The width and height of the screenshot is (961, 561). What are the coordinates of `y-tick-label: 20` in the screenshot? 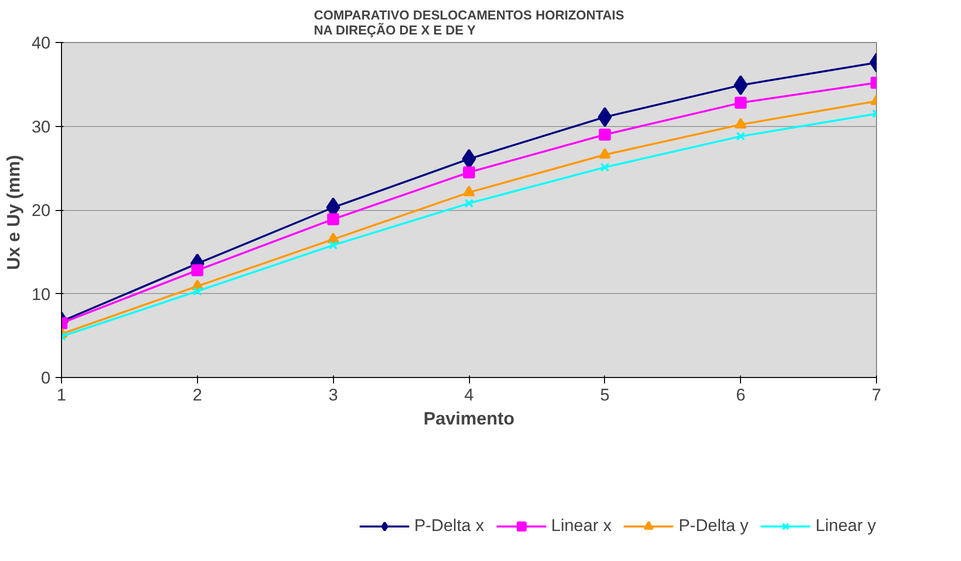 It's located at (41, 210).